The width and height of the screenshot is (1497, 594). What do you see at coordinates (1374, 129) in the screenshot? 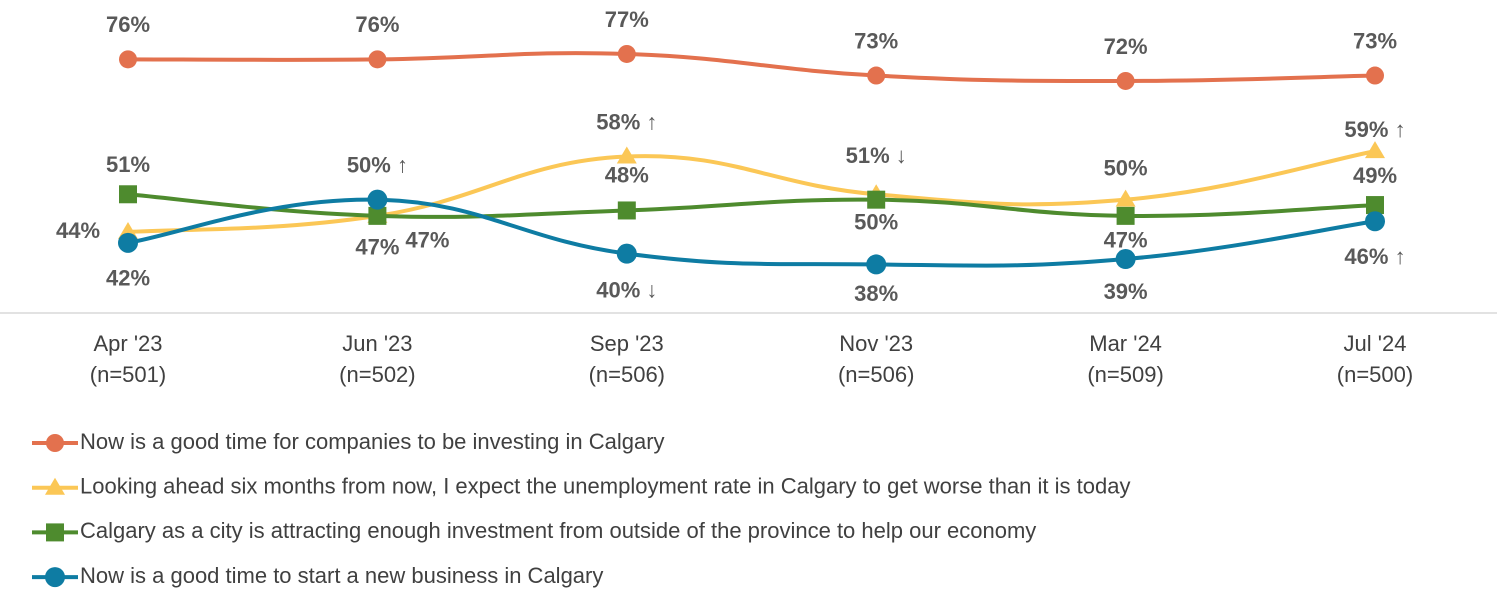
I see `data-label: 59% ↑` at bounding box center [1374, 129].